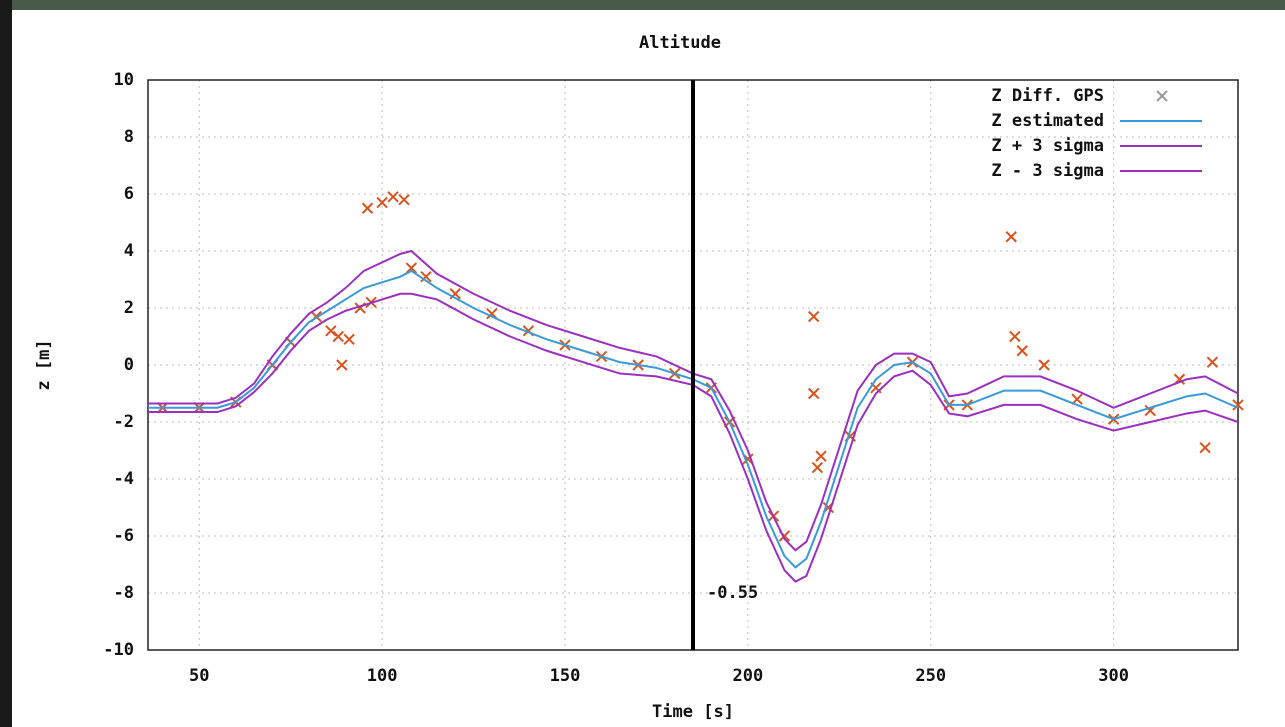 This screenshot has width=1285, height=727. What do you see at coordinates (124, 422) in the screenshot?
I see `y-tick-label: -2` at bounding box center [124, 422].